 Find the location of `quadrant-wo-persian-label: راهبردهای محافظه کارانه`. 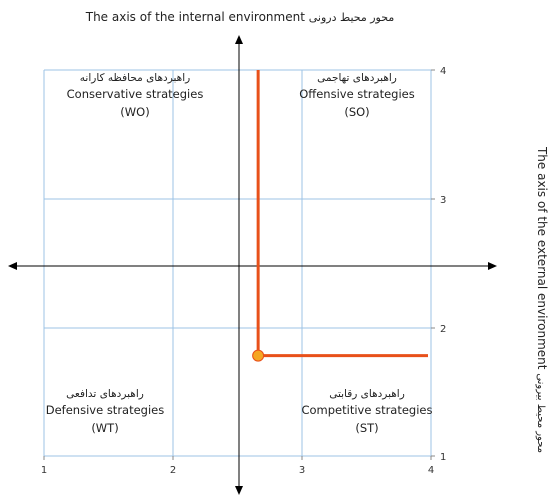

quadrant-wo-persian-label: راهبردهای محافظه کارانه is located at coordinates (135, 78).